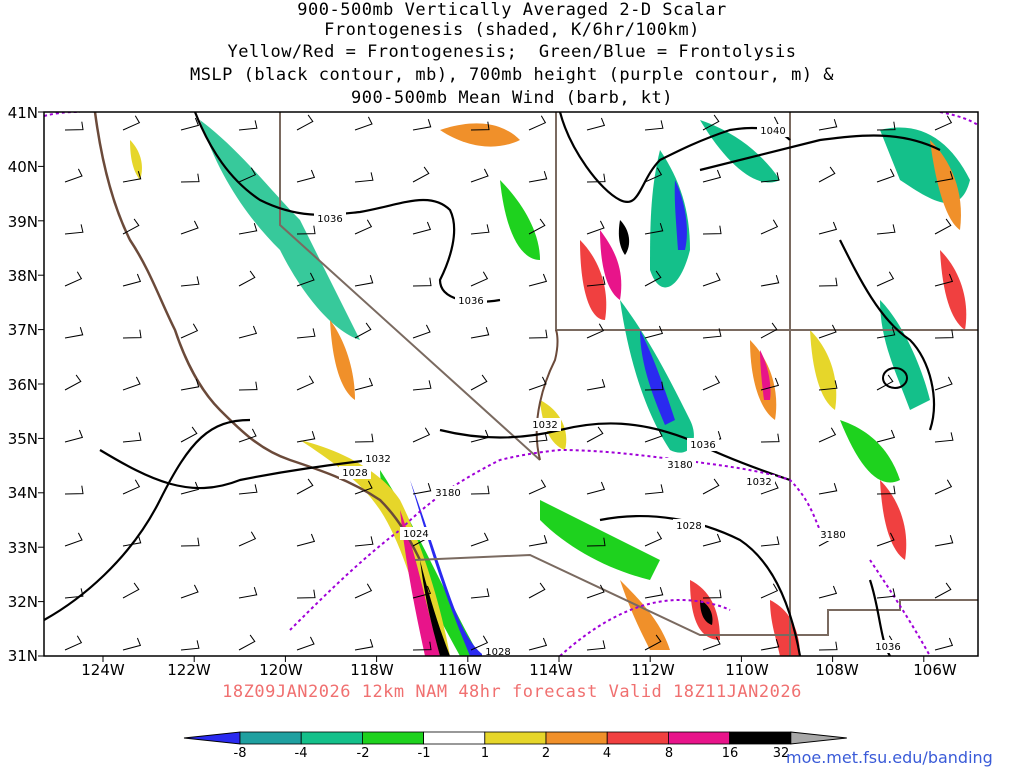 The width and height of the screenshot is (1024, 768). I want to click on colorbar-label: 2, so click(546, 753).